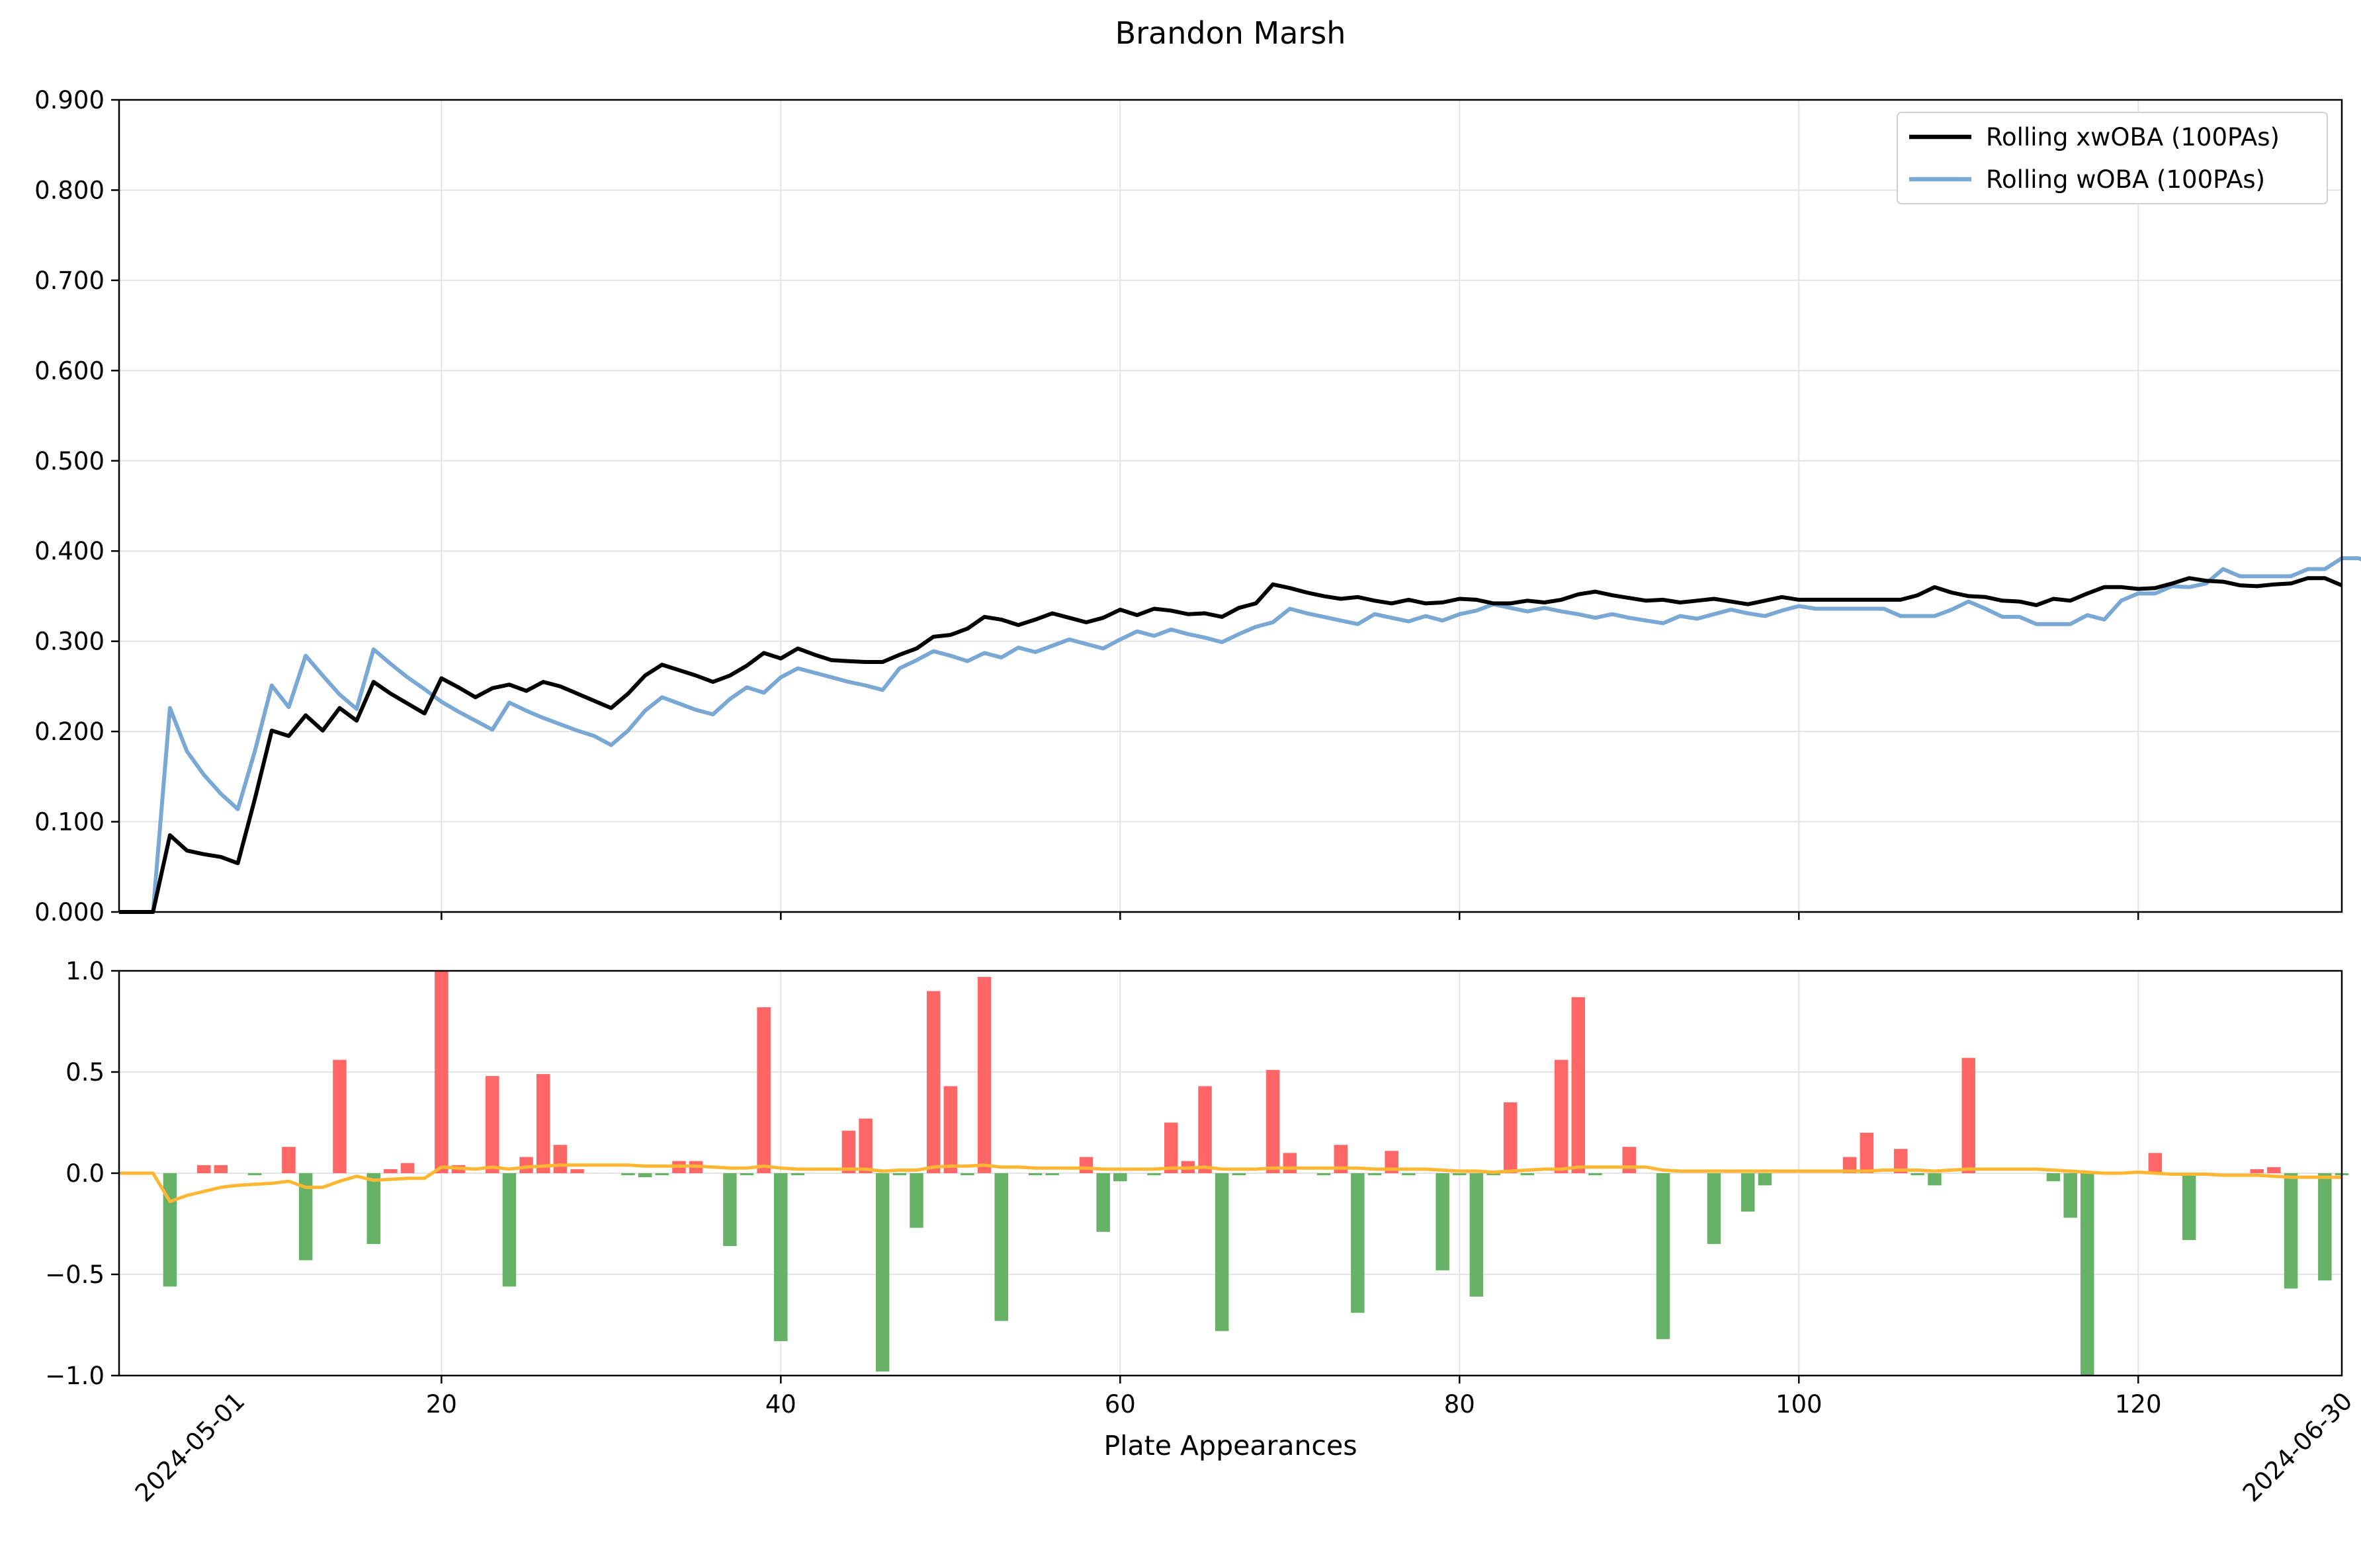 The image size is (2361, 1568). I want to click on bottom-diff-line, so click(1230, 1183).